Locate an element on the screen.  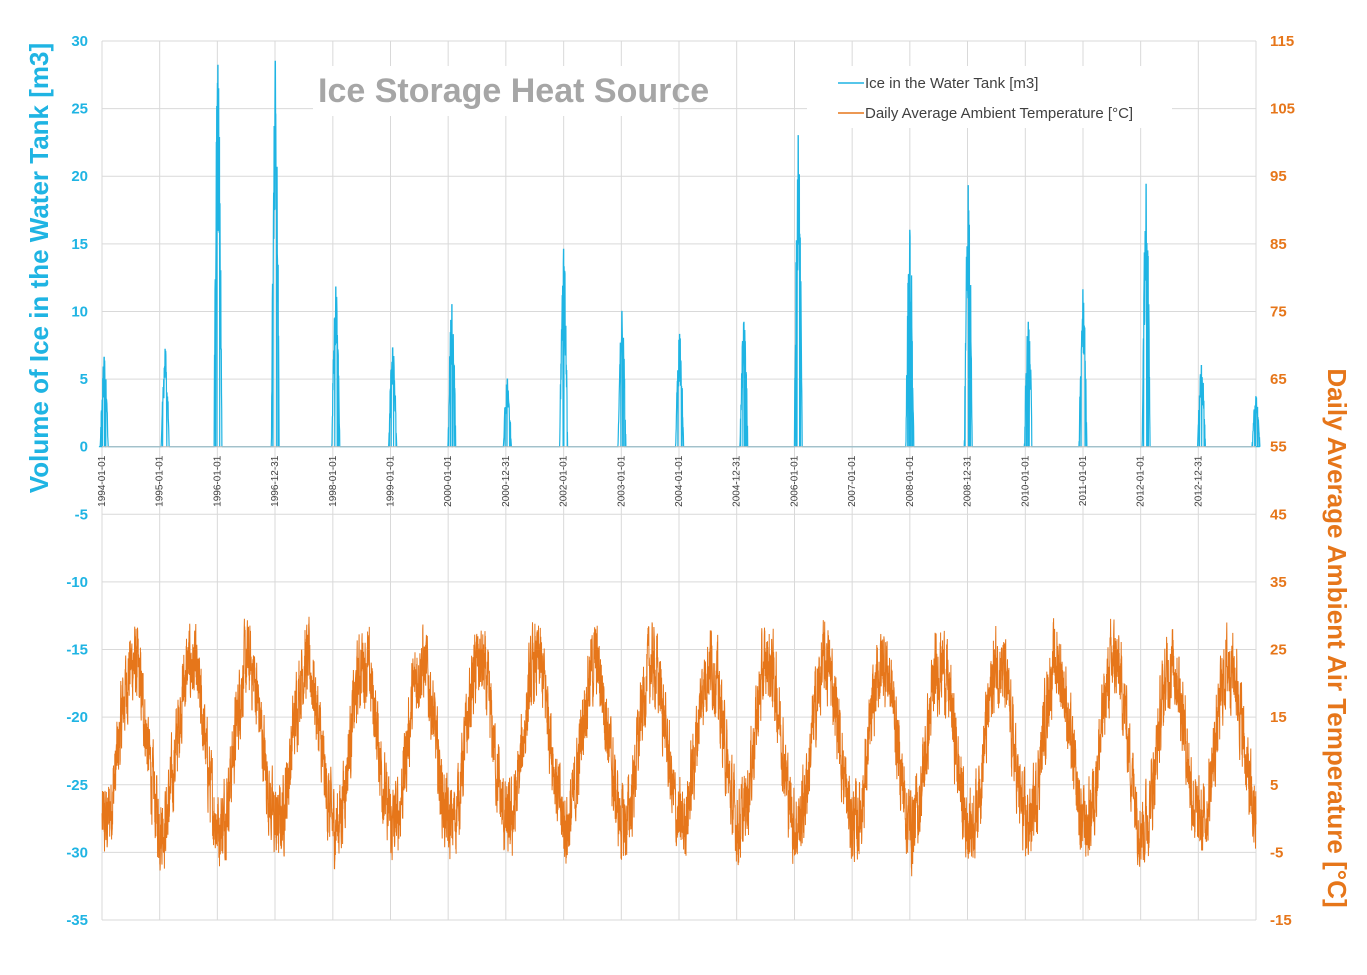
x-tick-label: 2002-01-01 is located at coordinates (564, 481).